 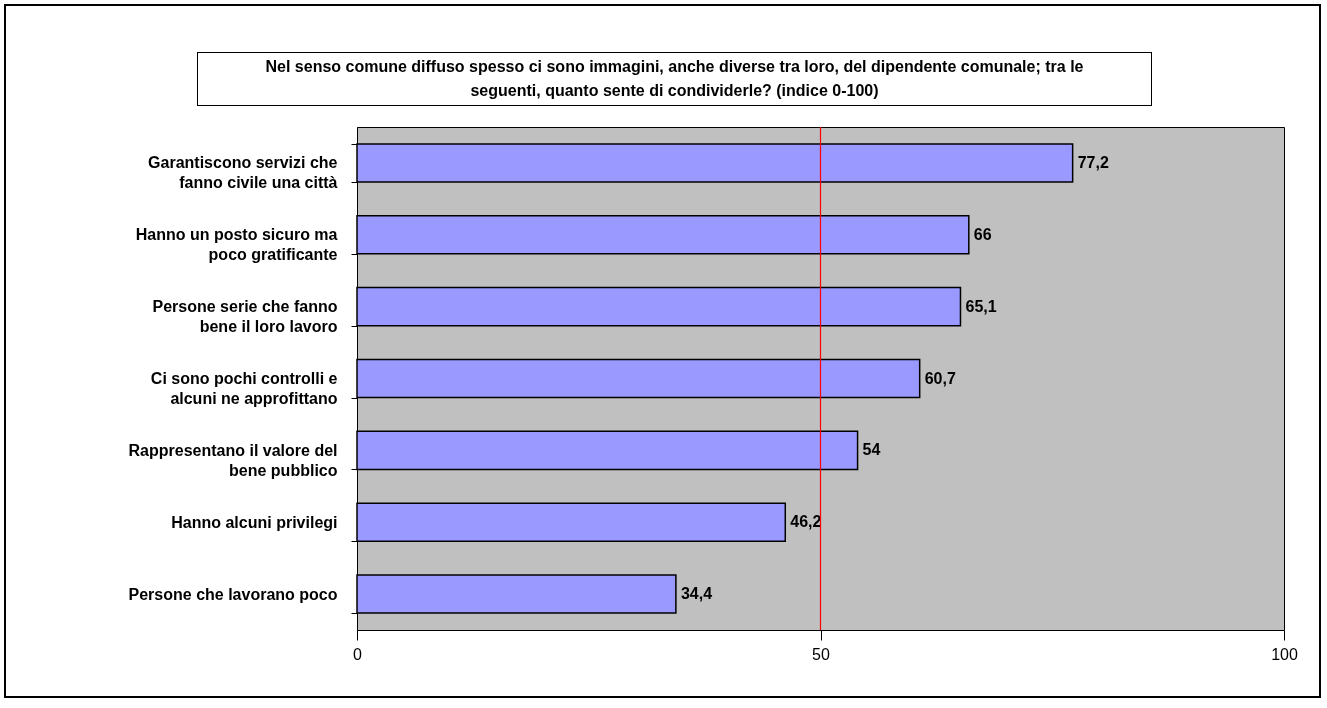 What do you see at coordinates (940, 378) in the screenshot?
I see `data-label: 60,7` at bounding box center [940, 378].